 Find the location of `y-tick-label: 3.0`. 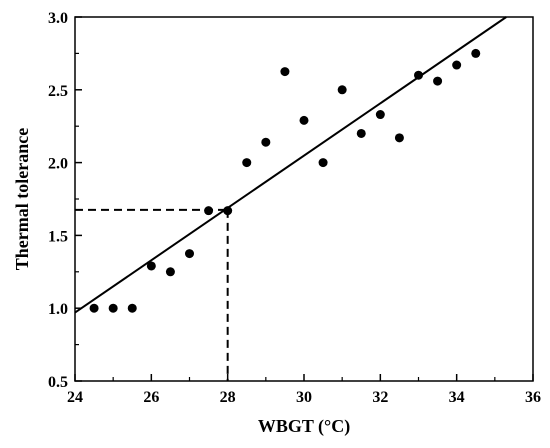

y-tick-label: 3.0 is located at coordinates (58, 18).